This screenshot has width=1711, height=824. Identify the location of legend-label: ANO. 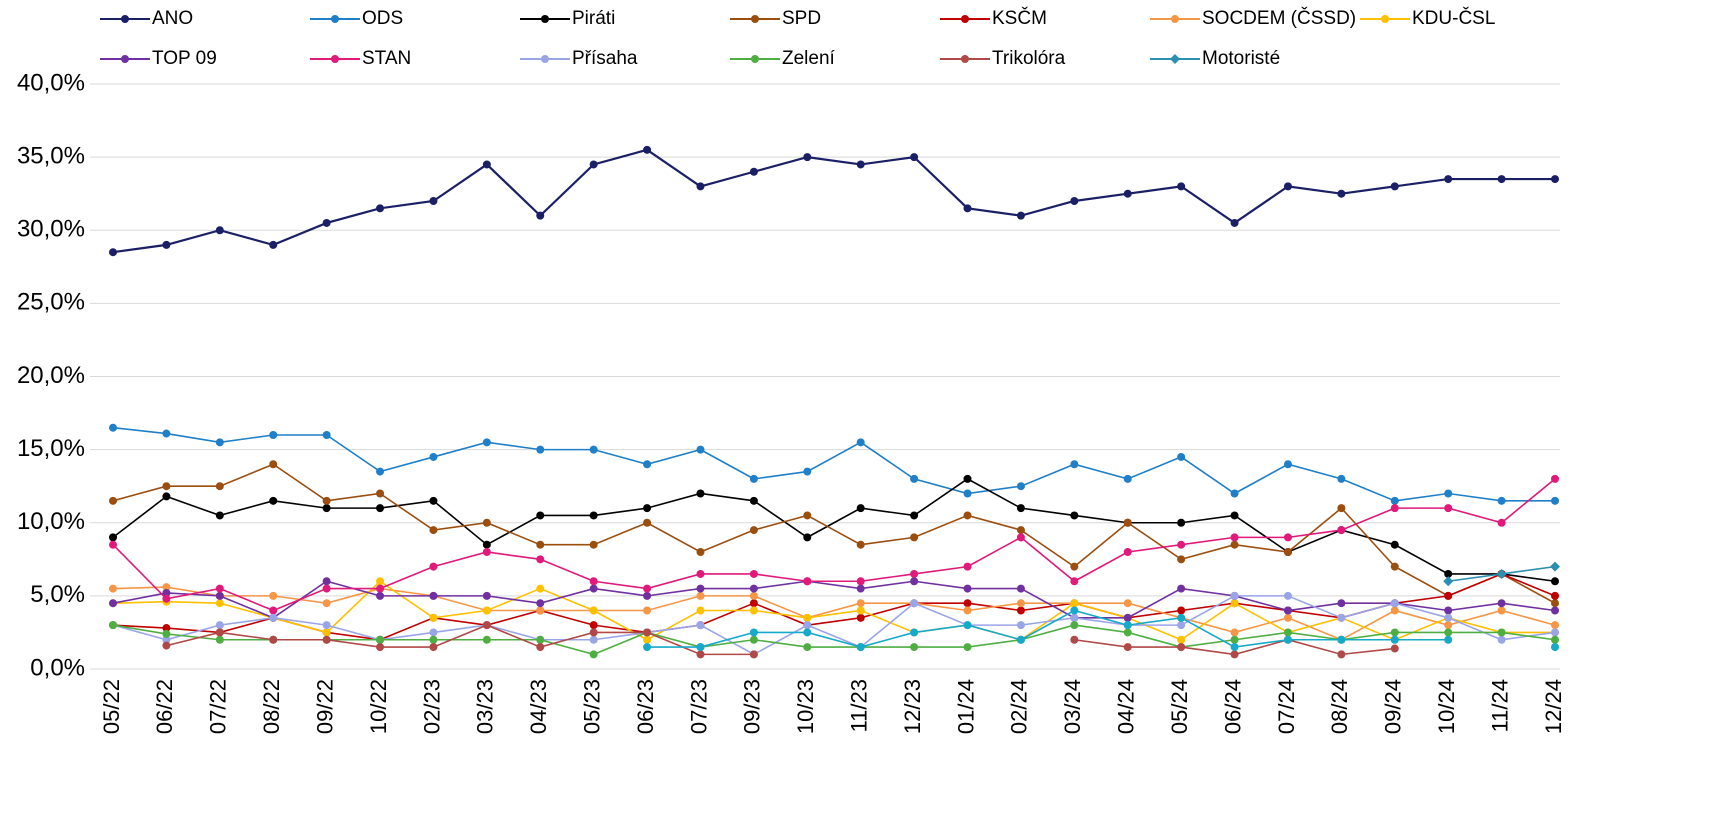
(172, 18).